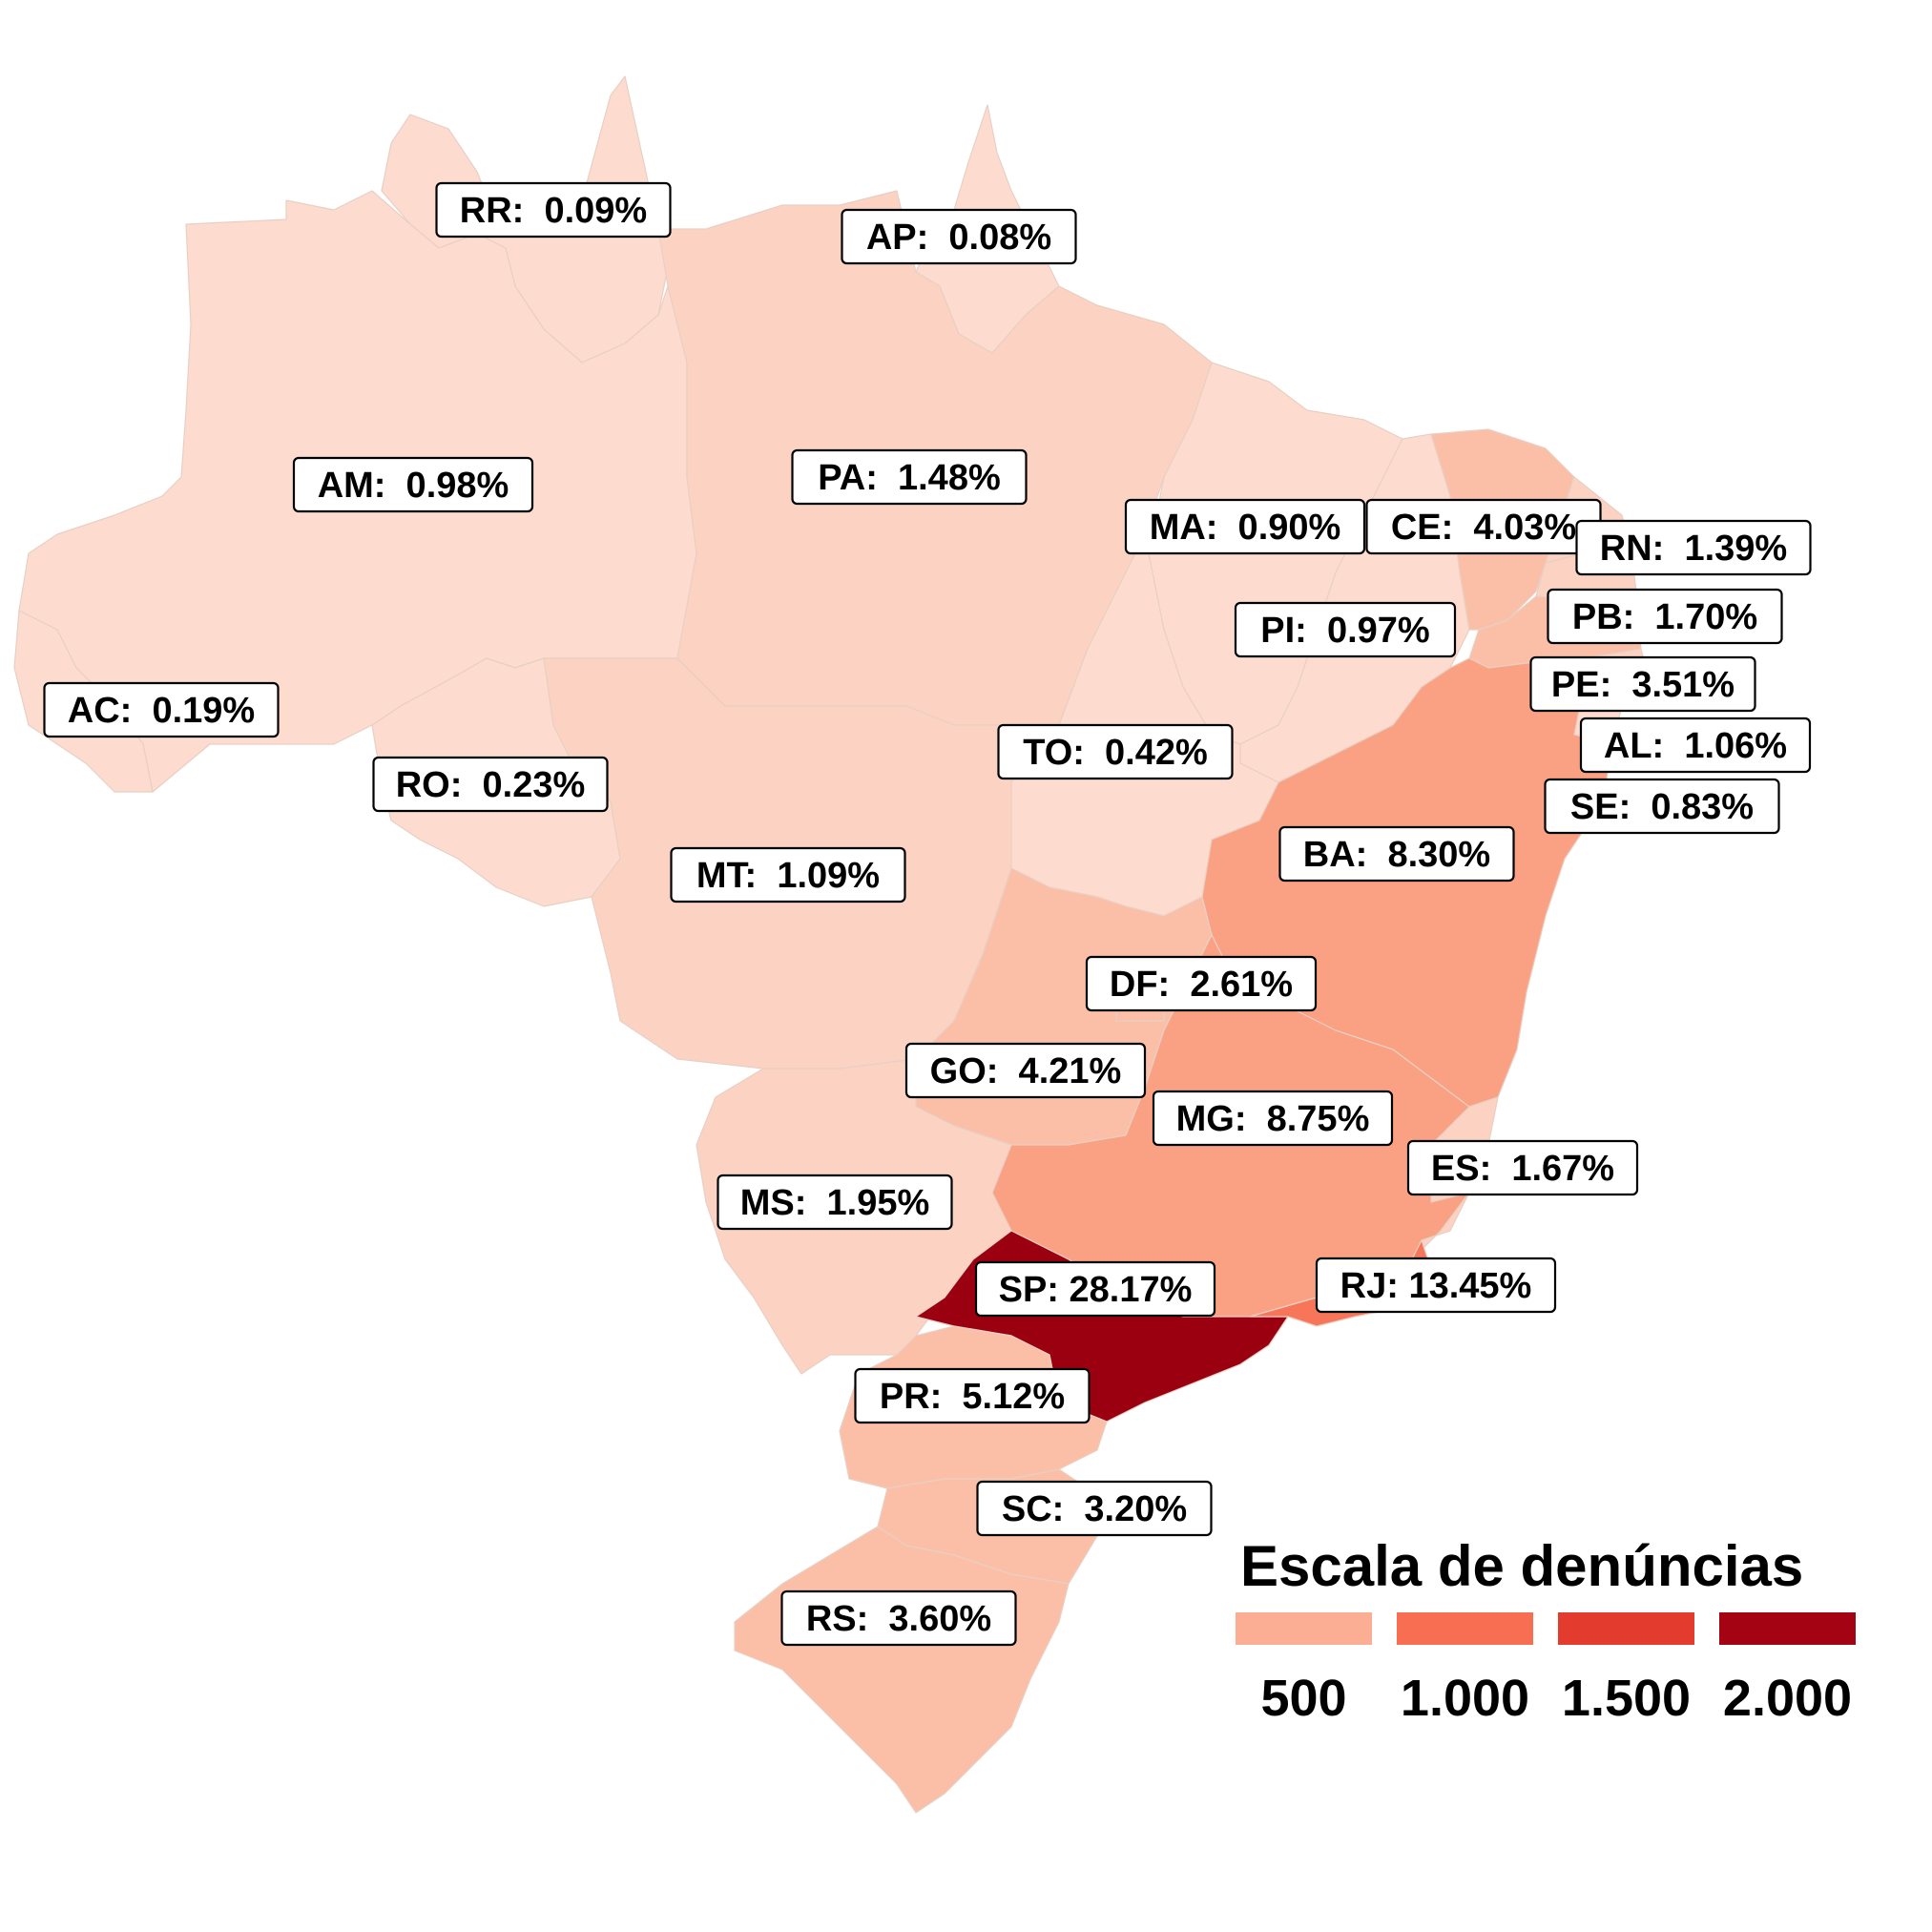  Describe the element at coordinates (1626, 1698) in the screenshot. I see `legend-tick-label: 1.500` at that location.